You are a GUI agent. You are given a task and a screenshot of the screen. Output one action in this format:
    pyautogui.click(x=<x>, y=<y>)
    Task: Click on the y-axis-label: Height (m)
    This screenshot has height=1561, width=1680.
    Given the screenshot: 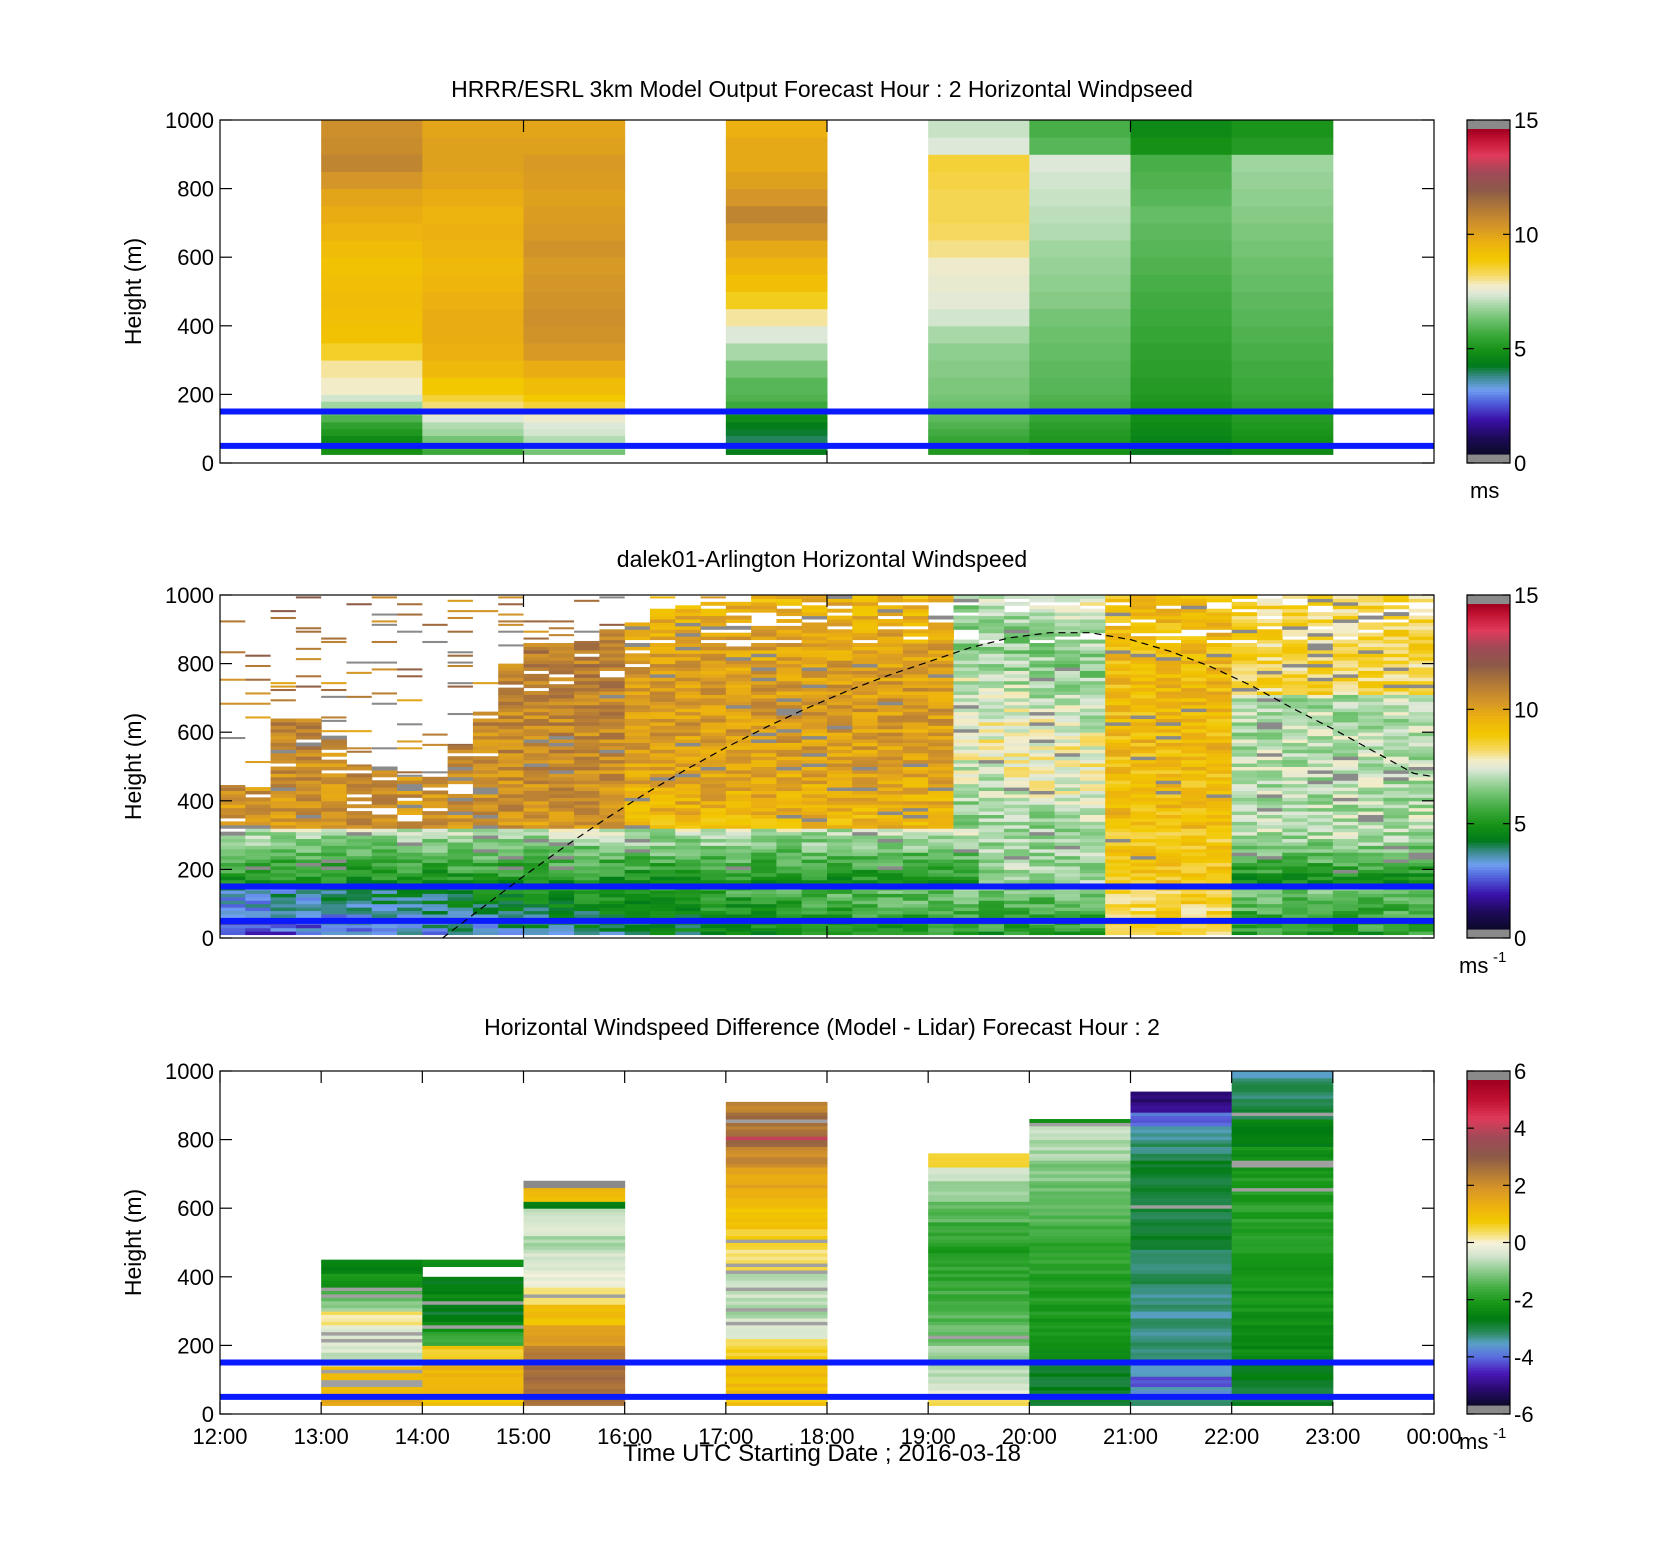 What is the action you would take?
    pyautogui.click(x=133, y=766)
    